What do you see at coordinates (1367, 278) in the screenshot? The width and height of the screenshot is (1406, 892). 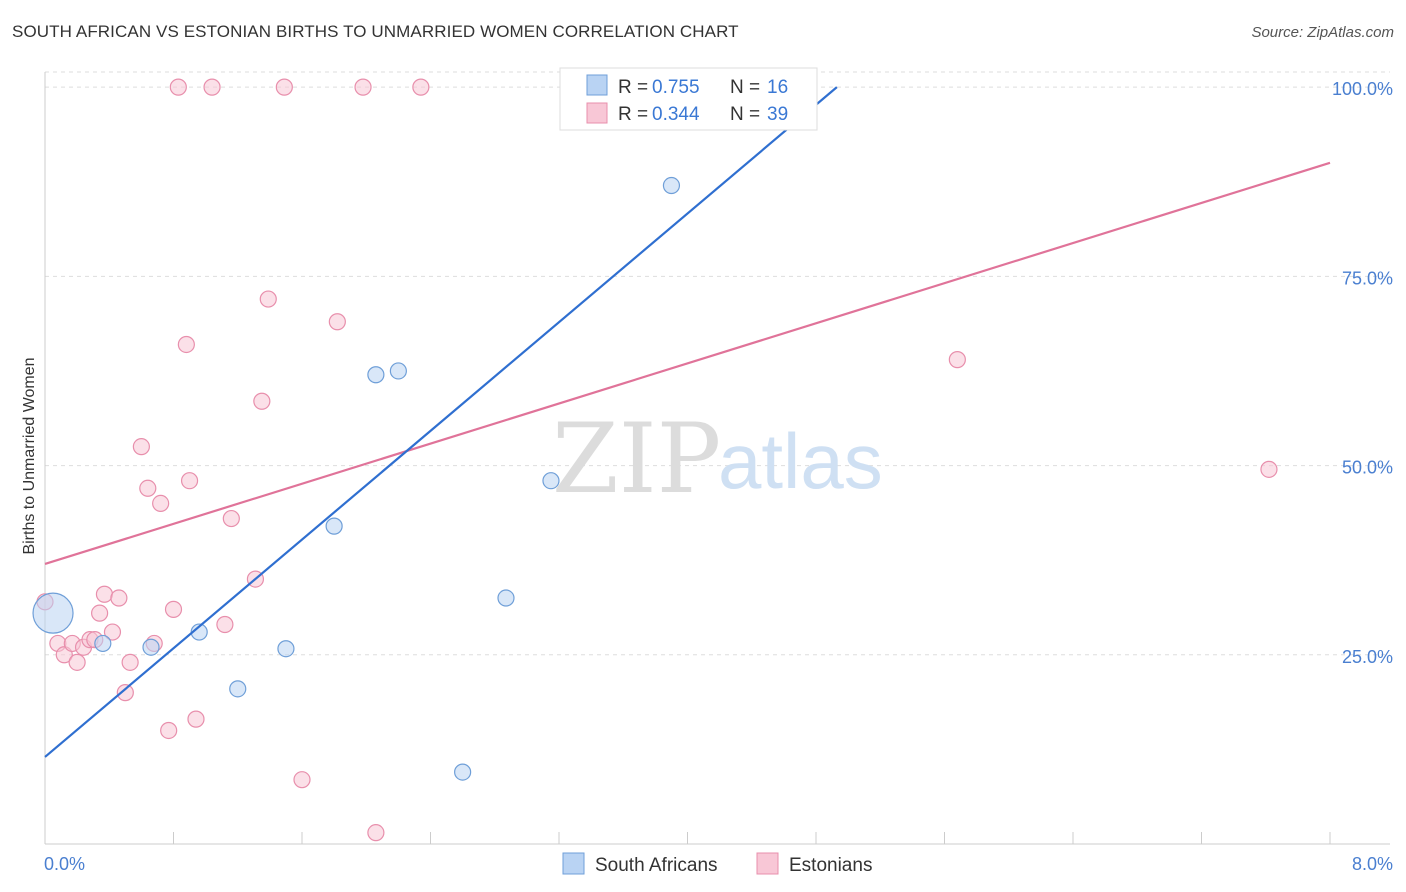 I see `y-tick-label: 75.0%` at bounding box center [1367, 278].